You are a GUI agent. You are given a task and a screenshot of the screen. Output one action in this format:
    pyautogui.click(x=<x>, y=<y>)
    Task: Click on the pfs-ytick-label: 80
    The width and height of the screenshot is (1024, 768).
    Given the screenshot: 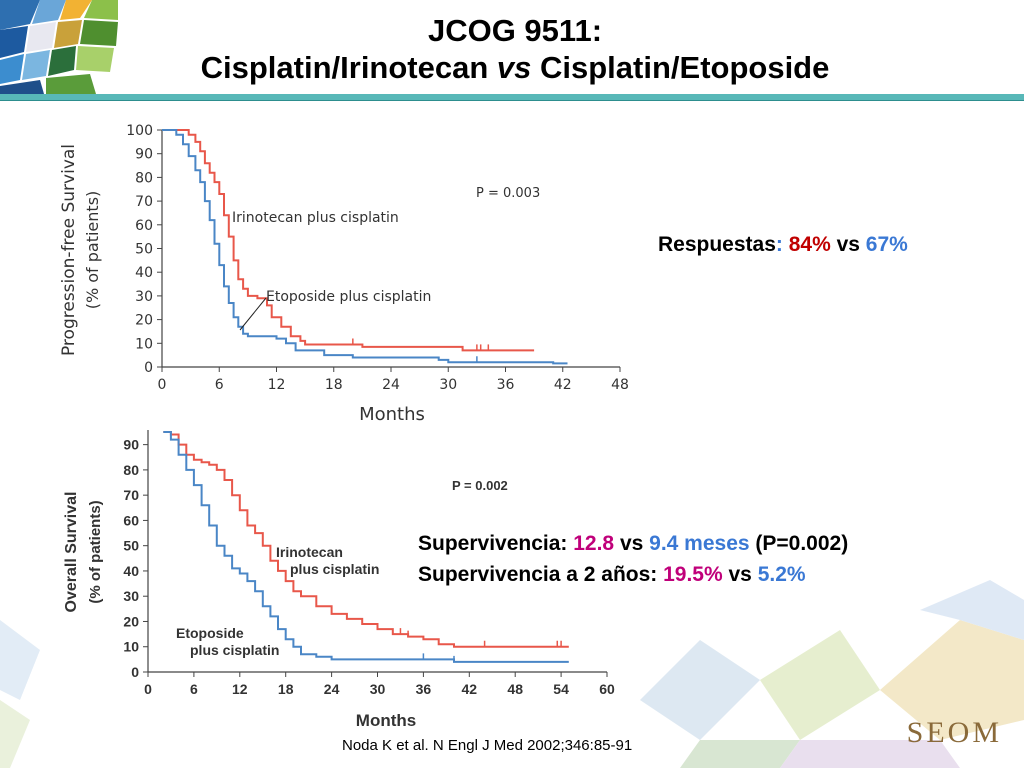 What is the action you would take?
    pyautogui.click(x=144, y=178)
    